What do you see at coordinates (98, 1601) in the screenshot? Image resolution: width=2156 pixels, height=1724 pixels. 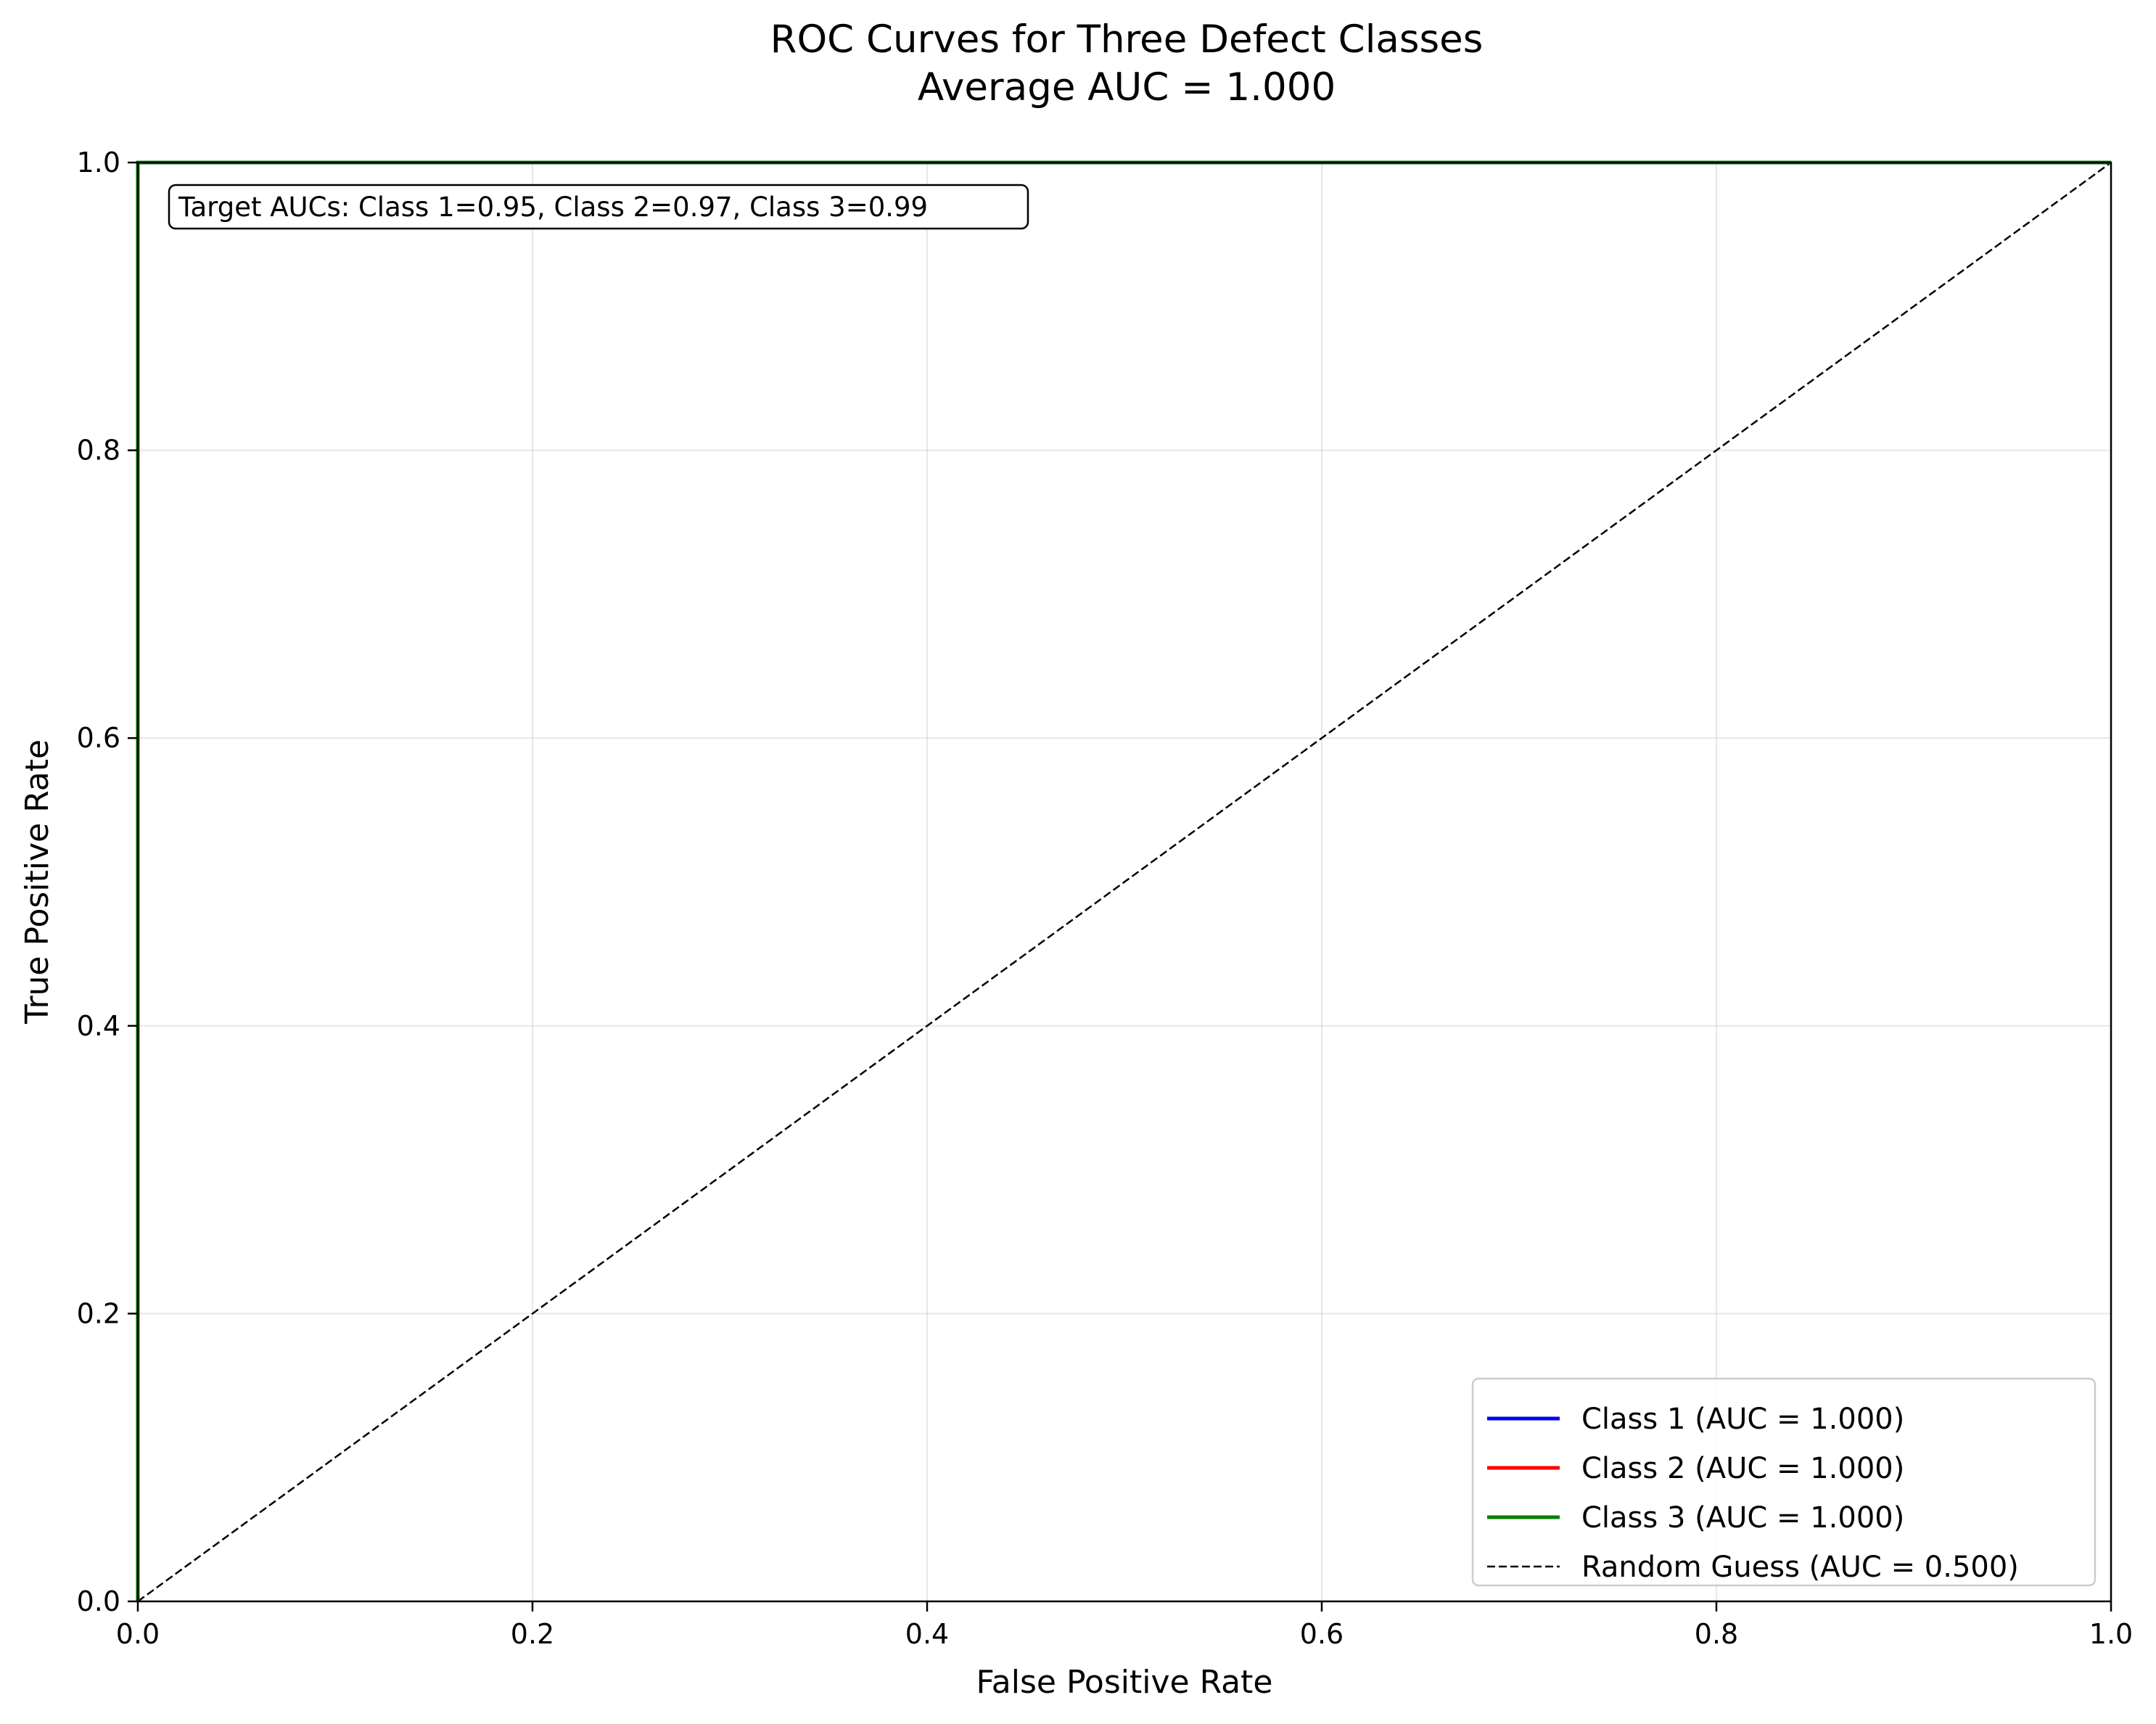 I see `y-tick-label: 0.0` at bounding box center [98, 1601].